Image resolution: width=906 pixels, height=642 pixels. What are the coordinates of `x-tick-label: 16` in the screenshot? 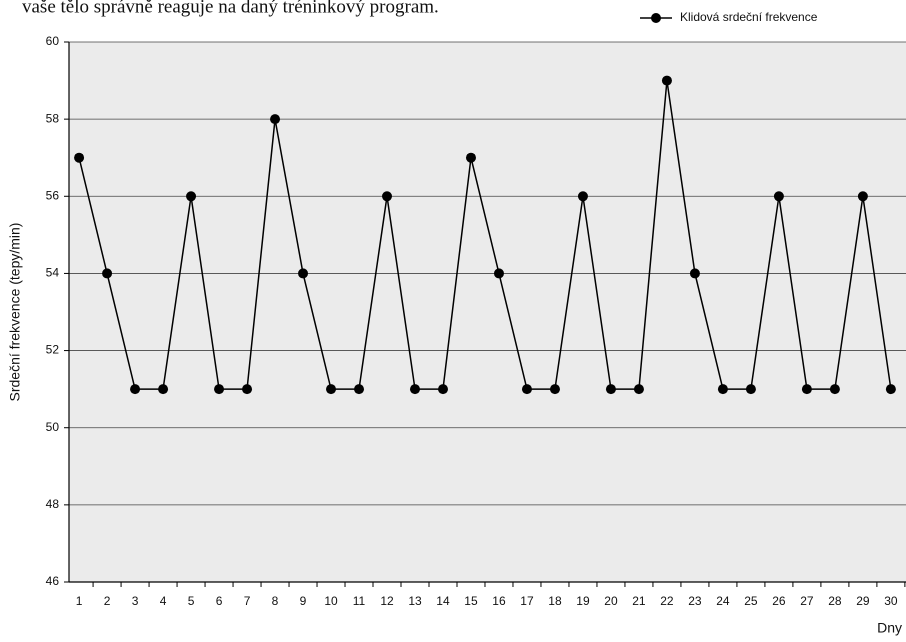 It's located at (499, 601).